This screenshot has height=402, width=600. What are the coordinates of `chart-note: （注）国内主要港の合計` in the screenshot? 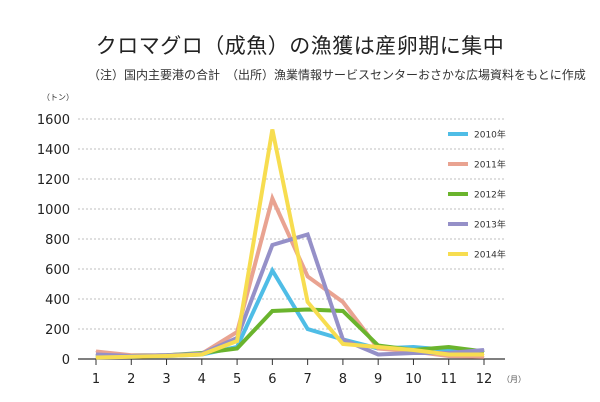 It's located at (154, 75).